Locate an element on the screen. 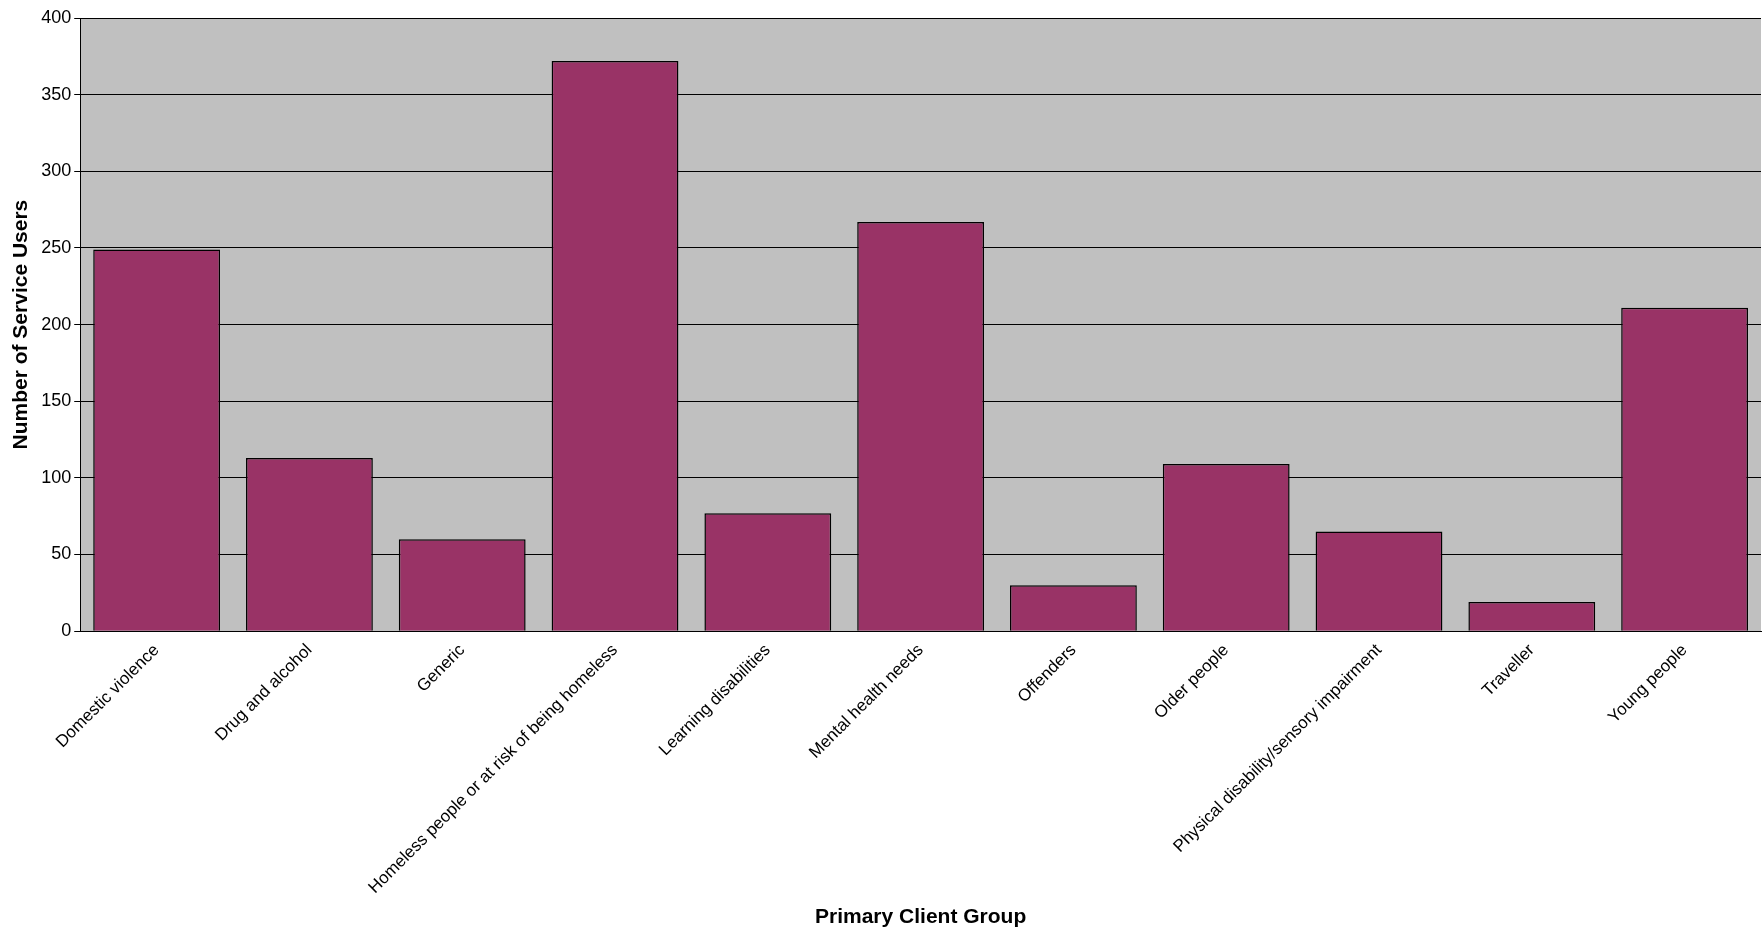 This screenshot has height=942, width=1763. y-tick-label: 250 is located at coordinates (56, 246).